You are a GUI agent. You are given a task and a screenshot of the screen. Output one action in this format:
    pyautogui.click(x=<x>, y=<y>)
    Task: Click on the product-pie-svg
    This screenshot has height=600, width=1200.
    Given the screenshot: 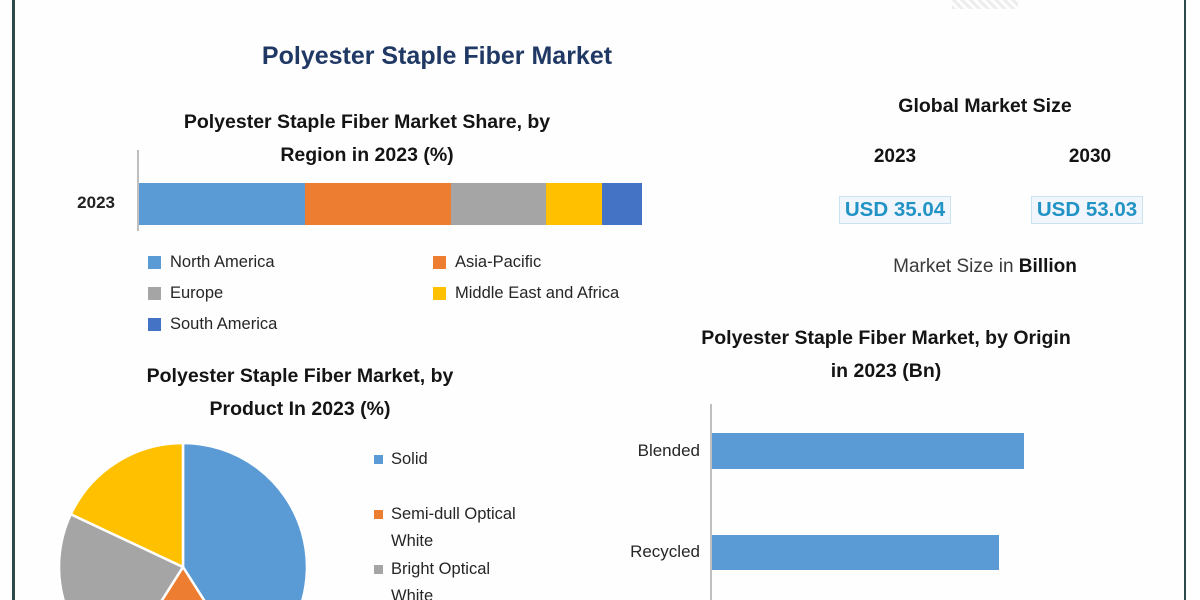 What is the action you would take?
    pyautogui.click(x=183, y=520)
    